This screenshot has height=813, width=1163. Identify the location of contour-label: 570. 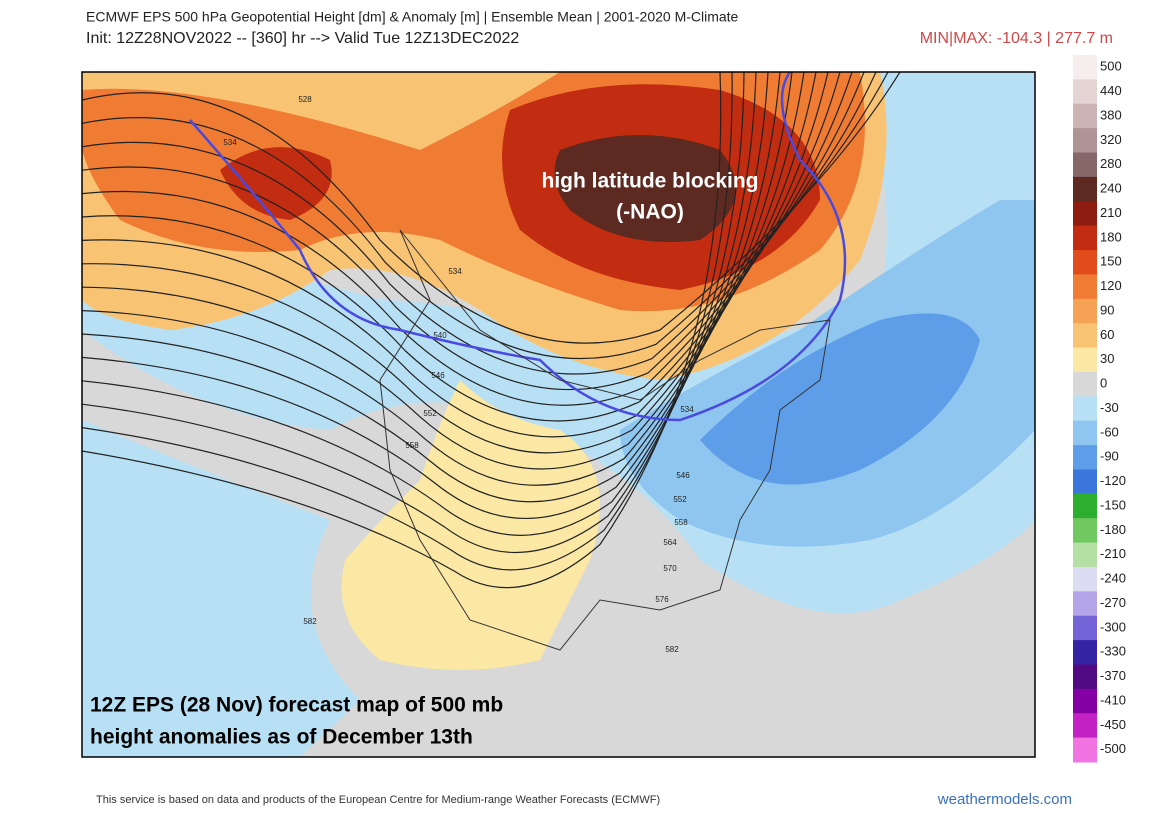
(670, 568).